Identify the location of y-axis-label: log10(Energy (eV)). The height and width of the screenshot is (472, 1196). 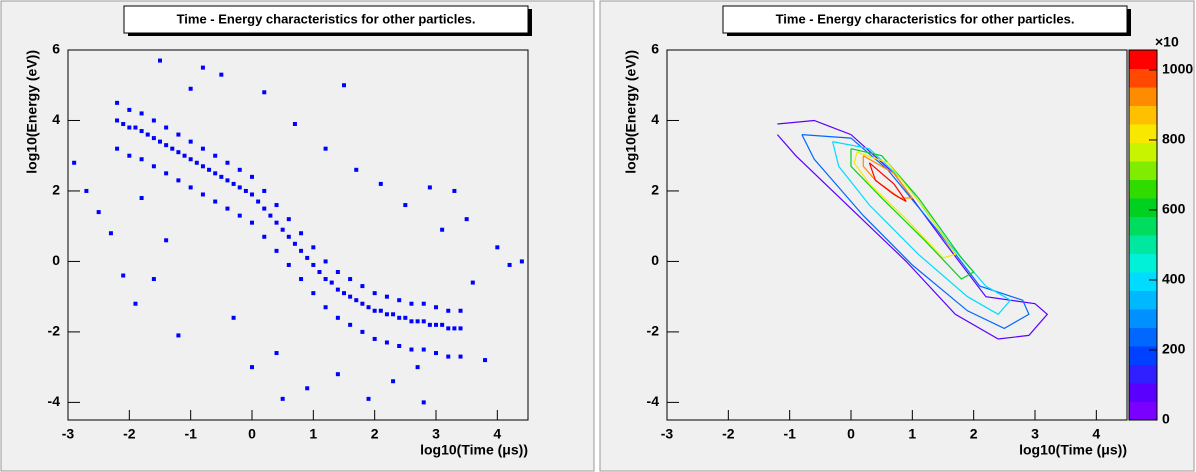
(32, 112).